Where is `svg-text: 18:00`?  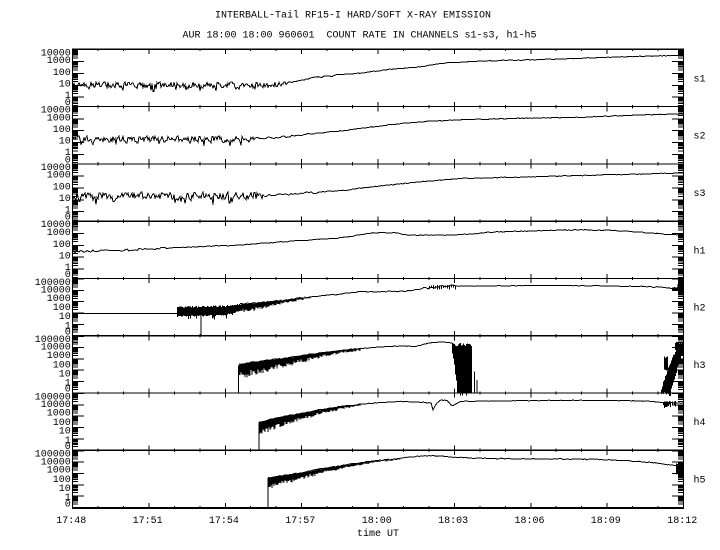
svg-text: 18:00 is located at coordinates (377, 521).